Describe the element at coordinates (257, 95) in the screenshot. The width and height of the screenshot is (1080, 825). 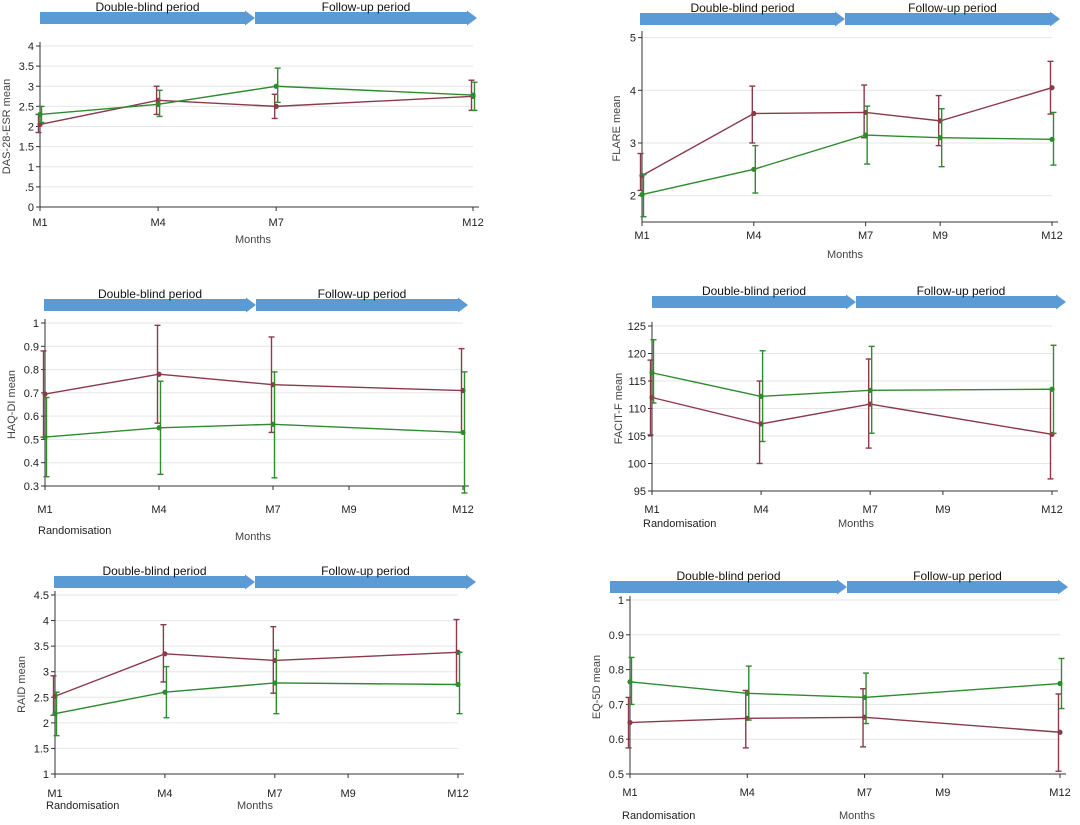
I see `series-b` at that location.